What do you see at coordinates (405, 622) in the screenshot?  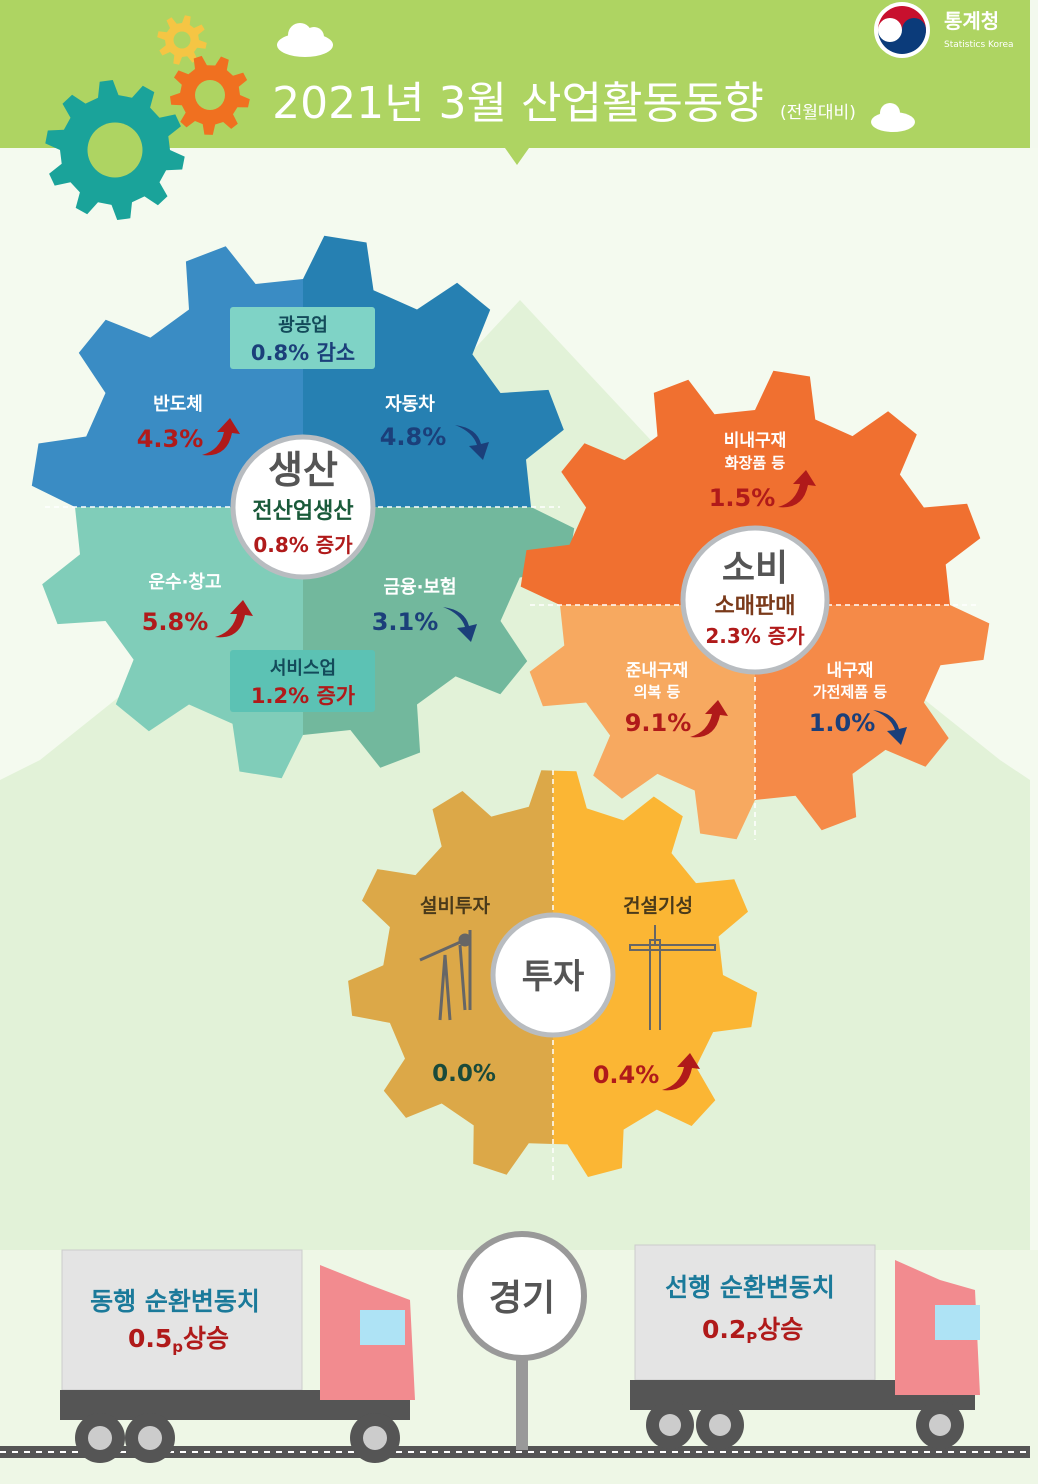 I see `item-value: 3.1%` at bounding box center [405, 622].